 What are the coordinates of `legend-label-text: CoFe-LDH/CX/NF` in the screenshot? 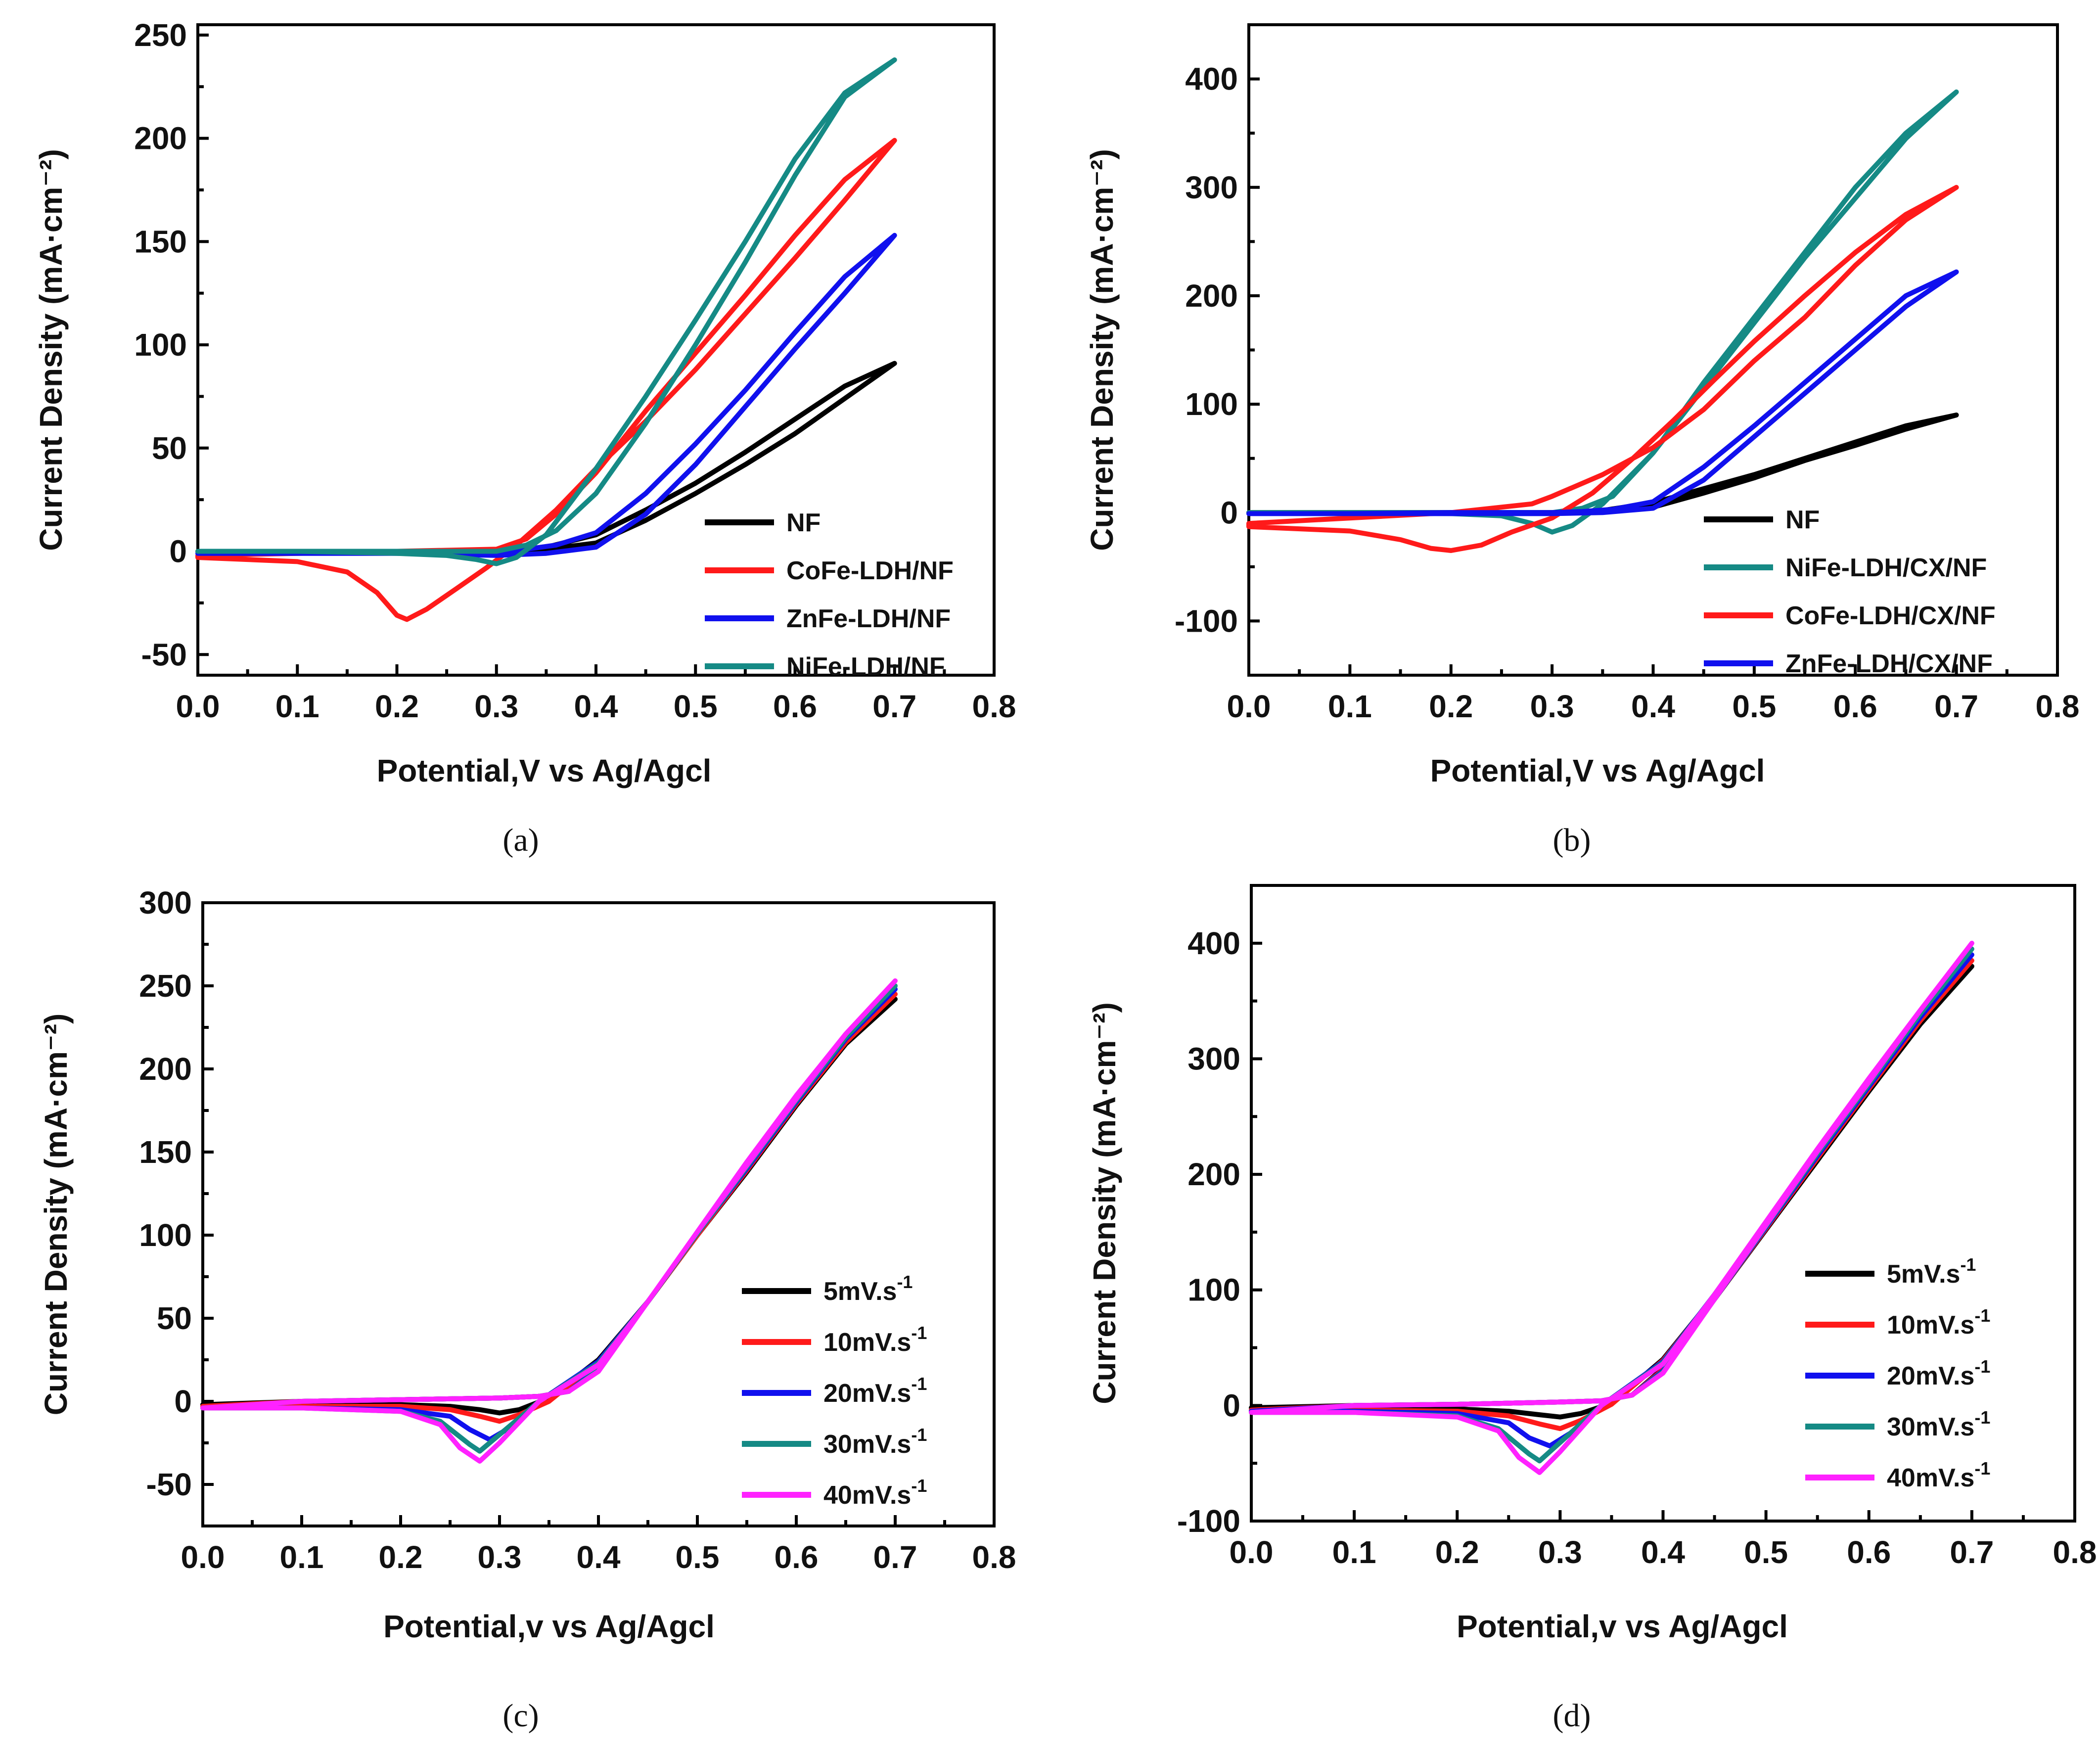 It's located at (1891, 615).